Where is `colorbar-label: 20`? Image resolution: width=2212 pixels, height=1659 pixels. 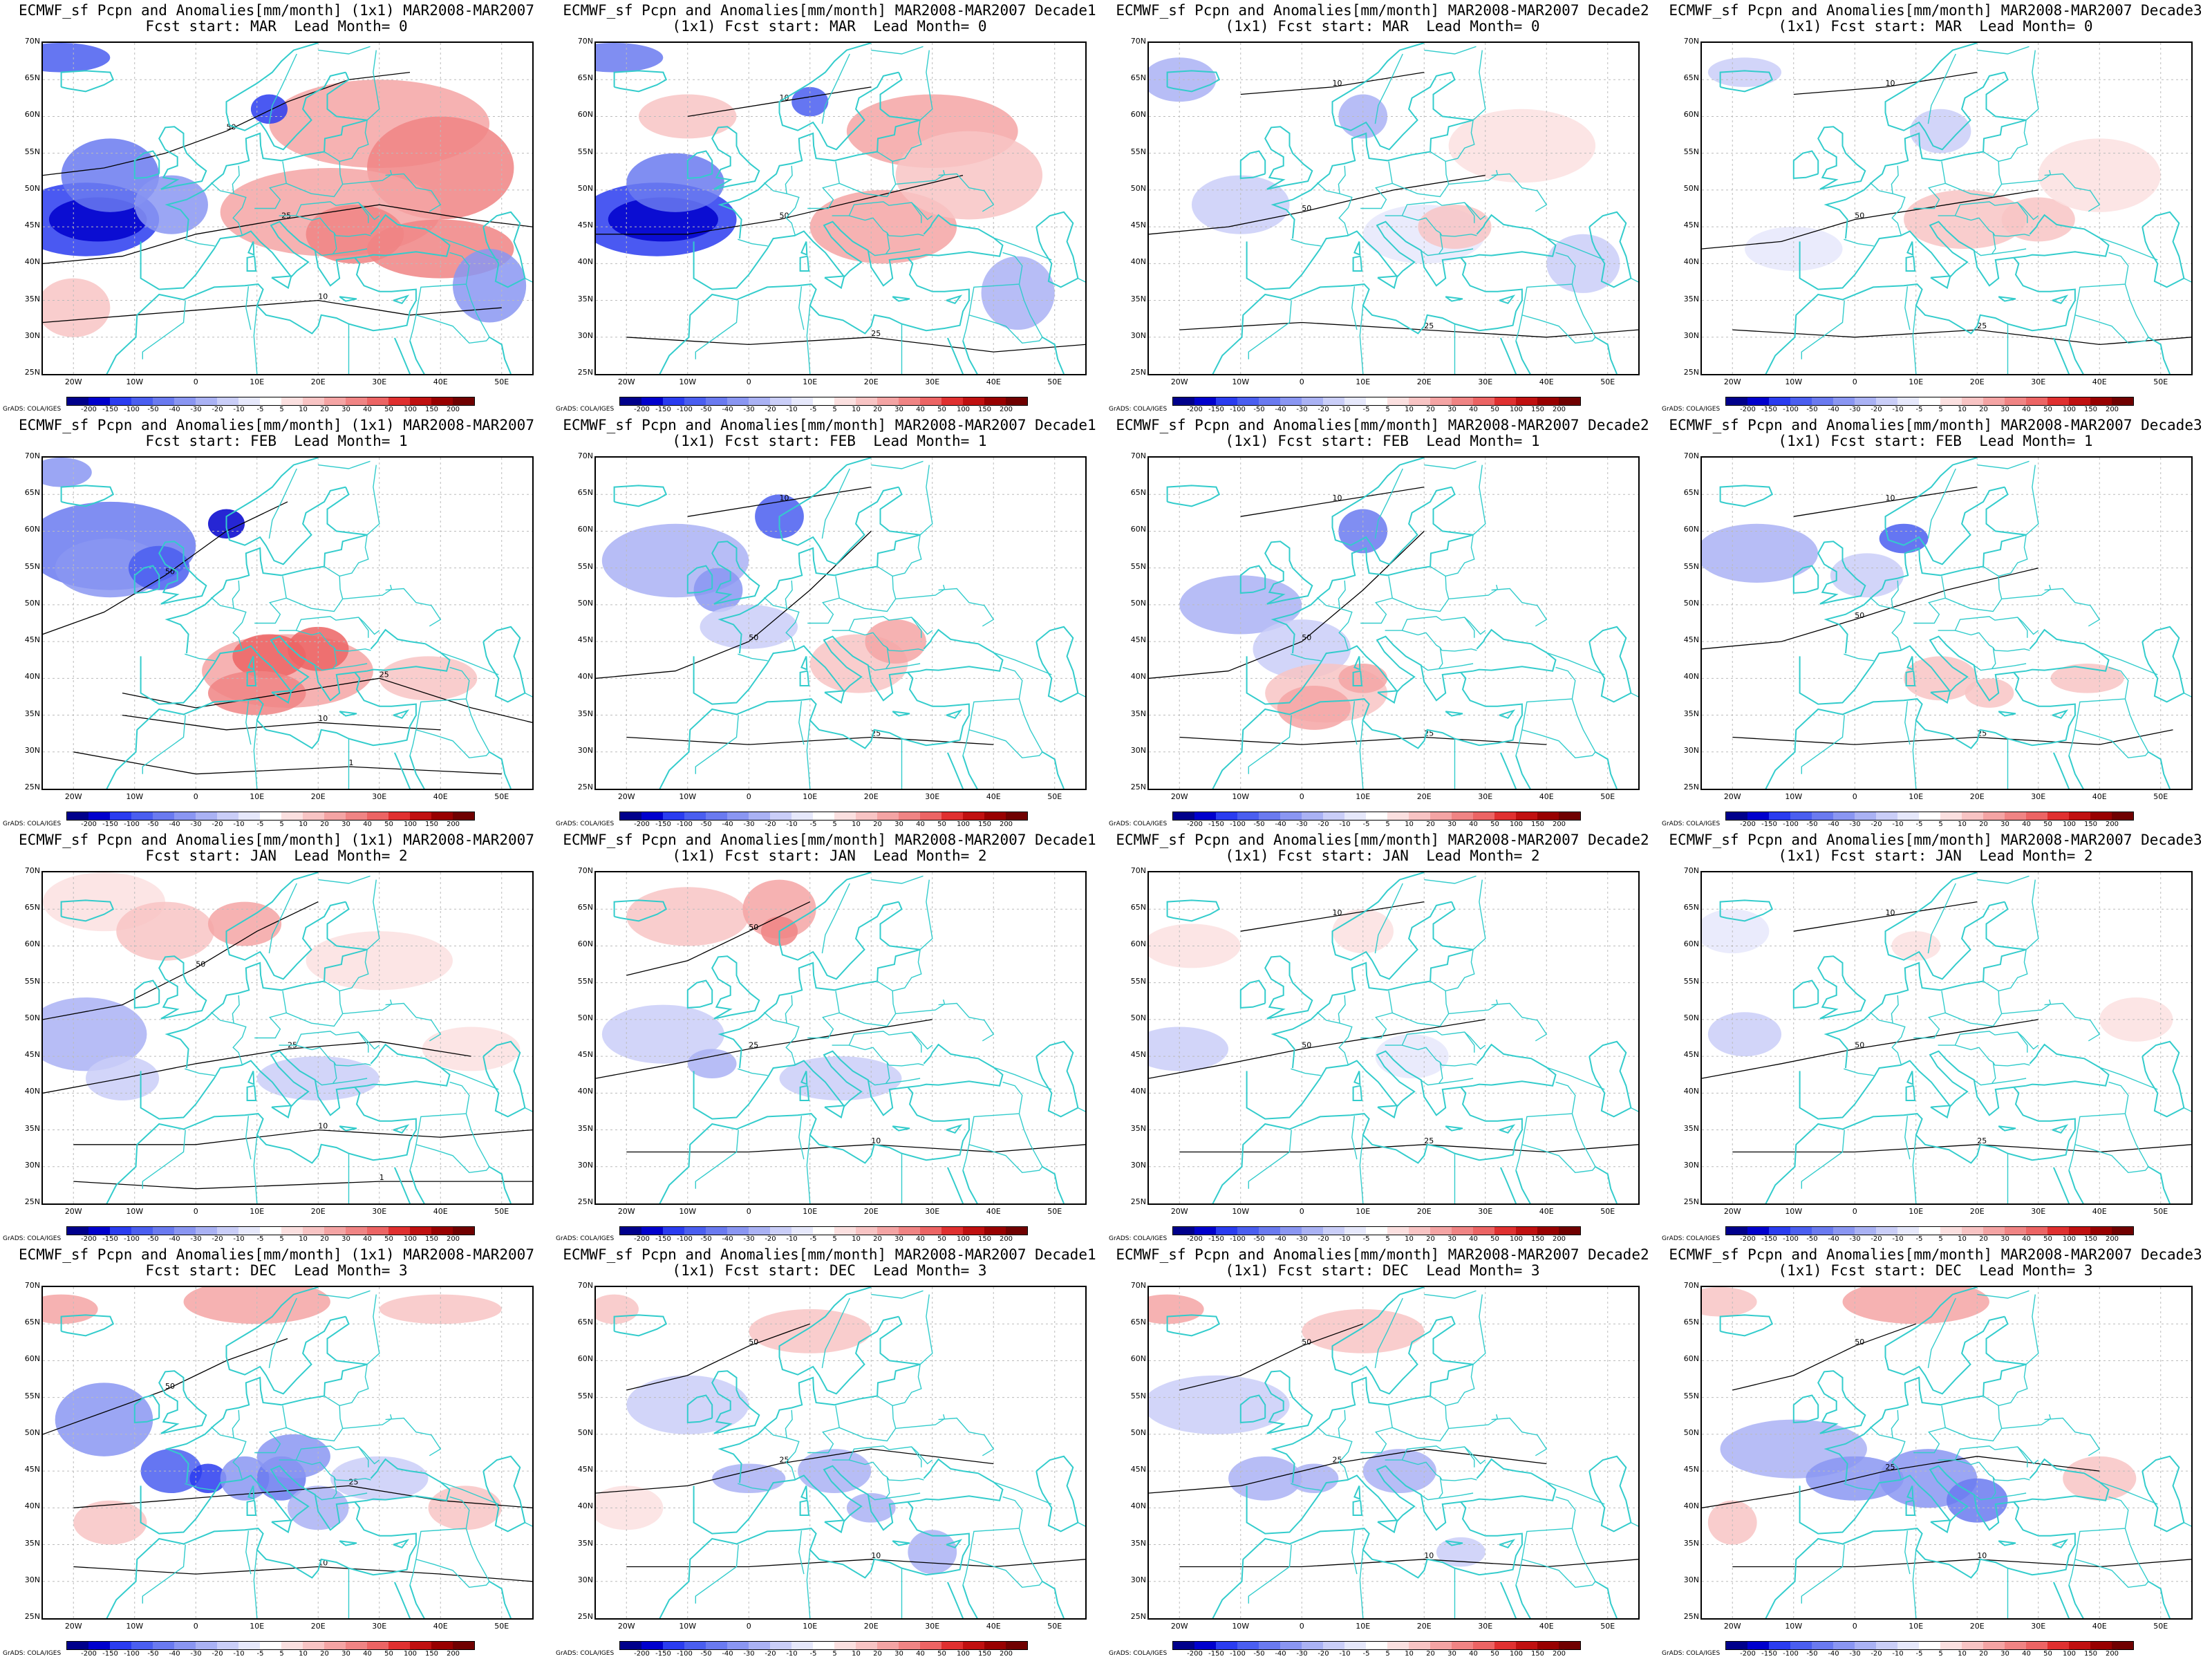 colorbar-label: 20 is located at coordinates (1984, 409).